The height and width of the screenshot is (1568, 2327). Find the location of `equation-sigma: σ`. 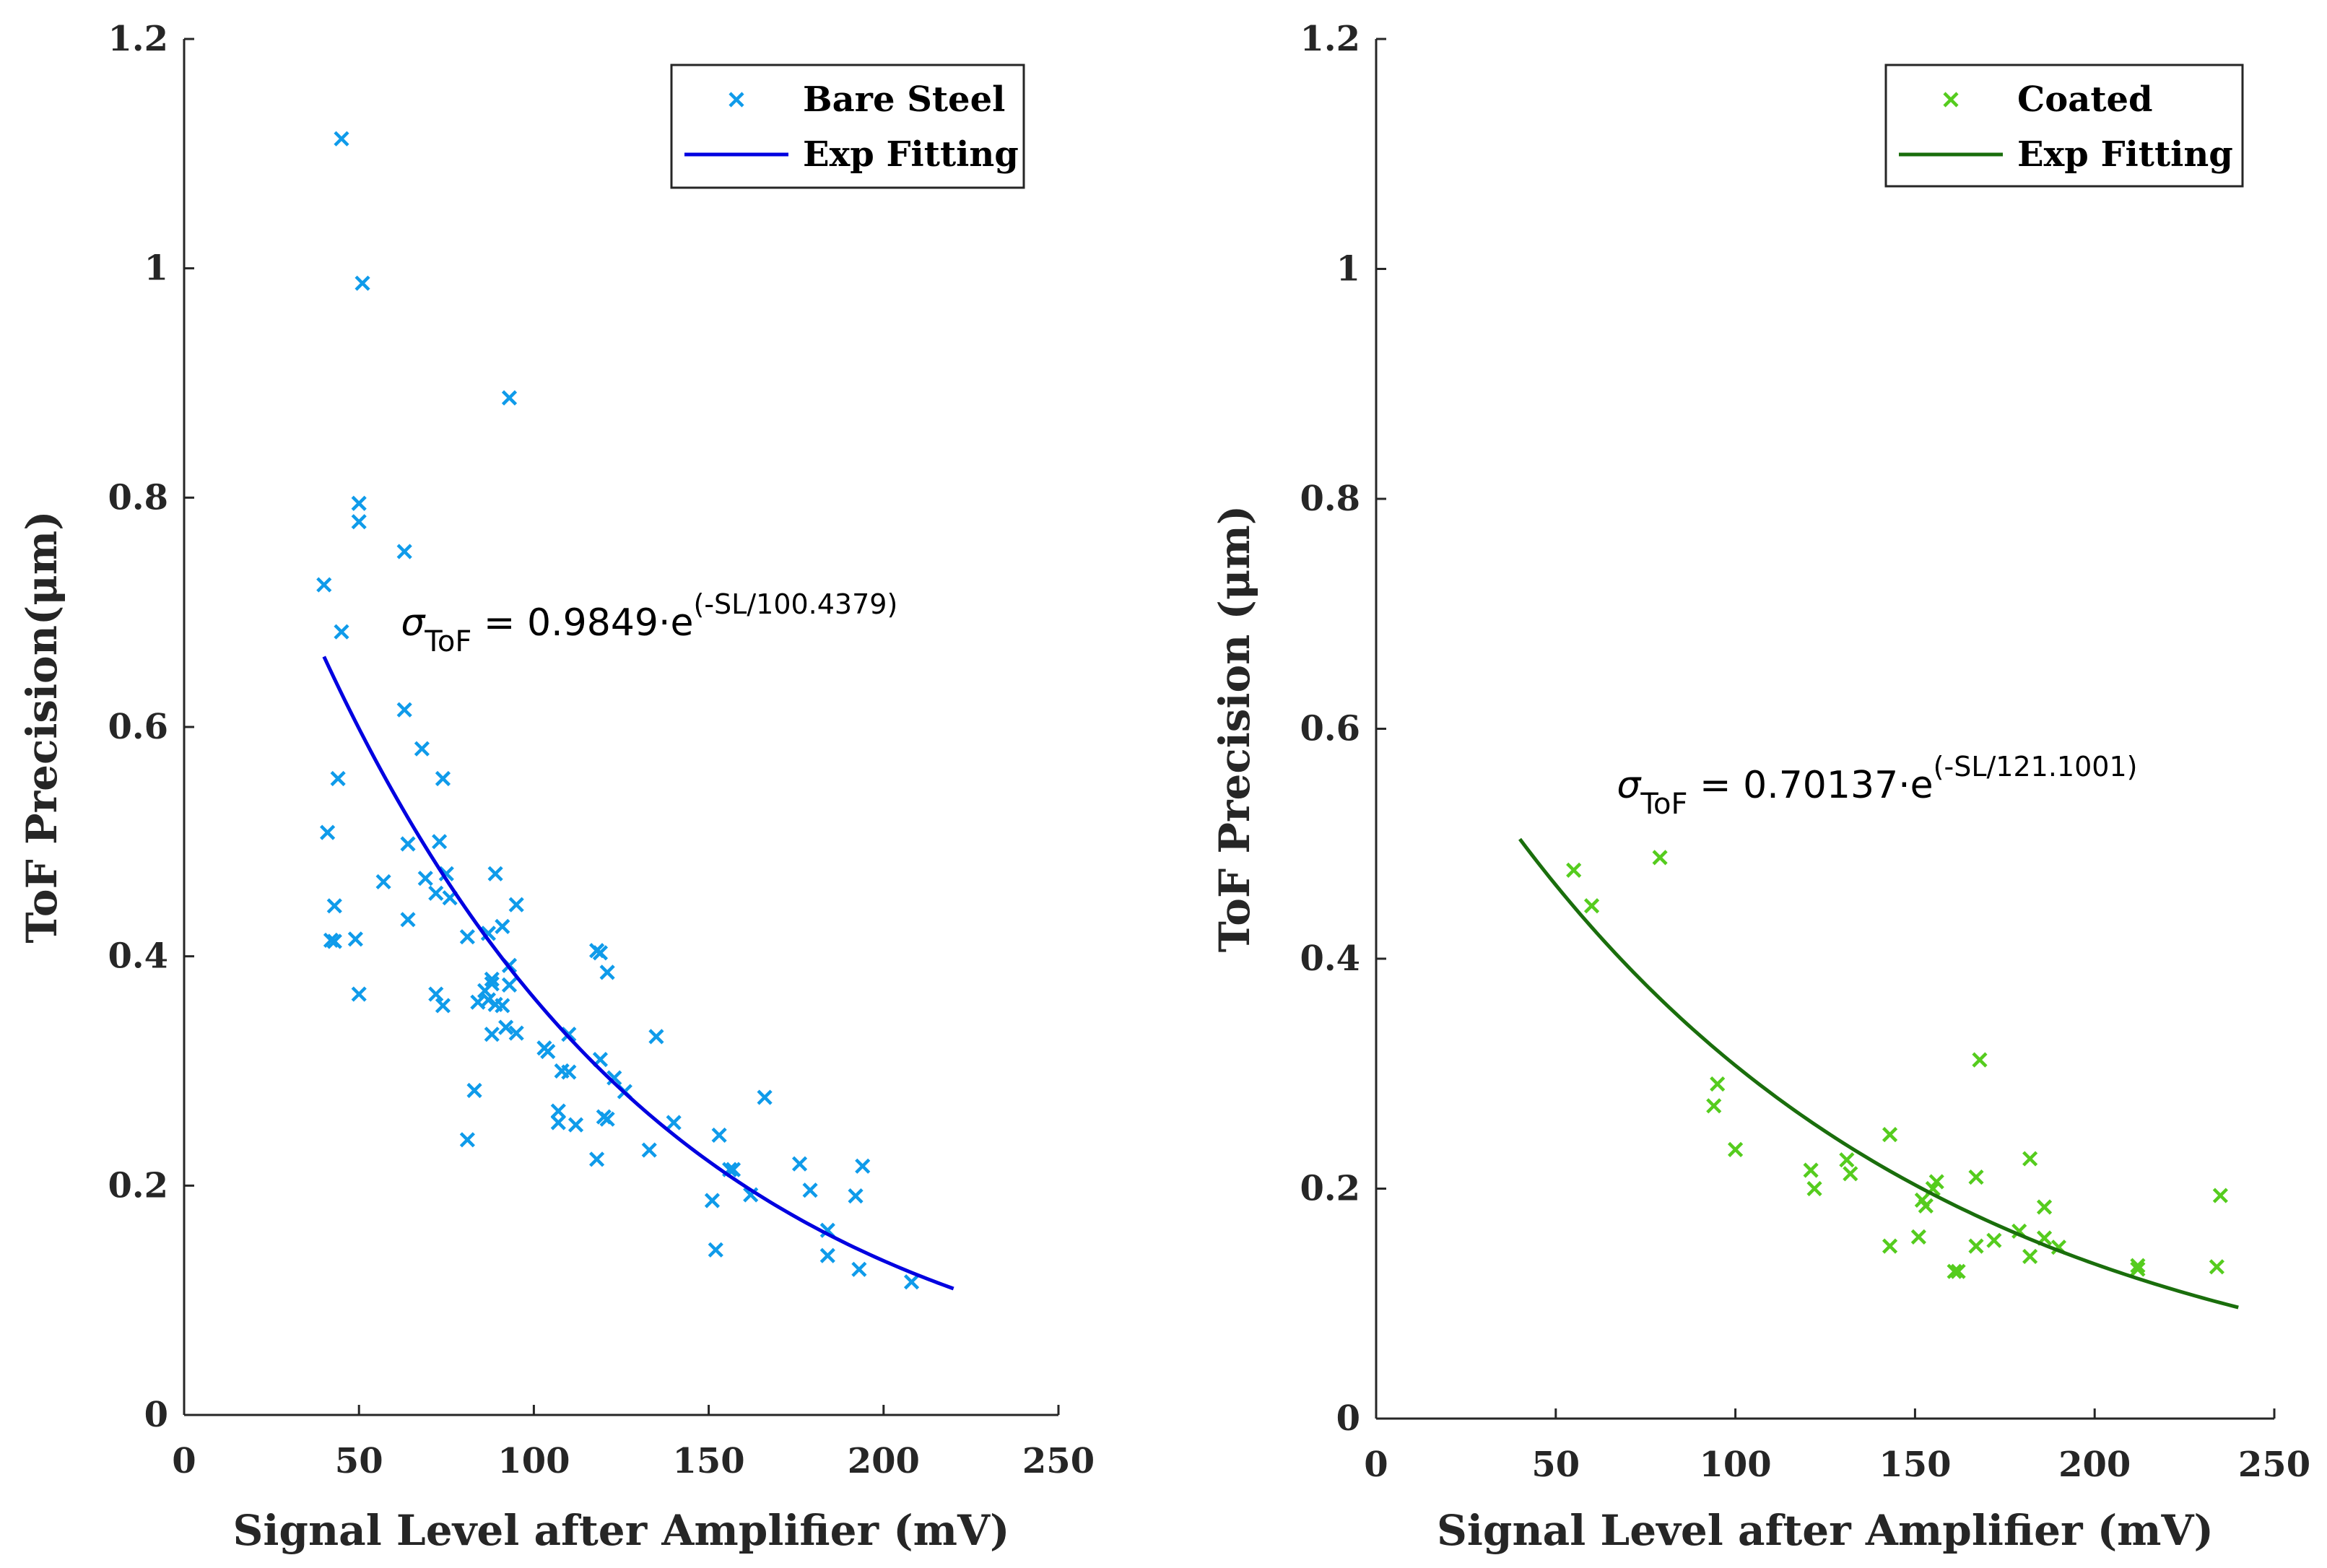

equation-sigma: σ is located at coordinates (1629, 785).